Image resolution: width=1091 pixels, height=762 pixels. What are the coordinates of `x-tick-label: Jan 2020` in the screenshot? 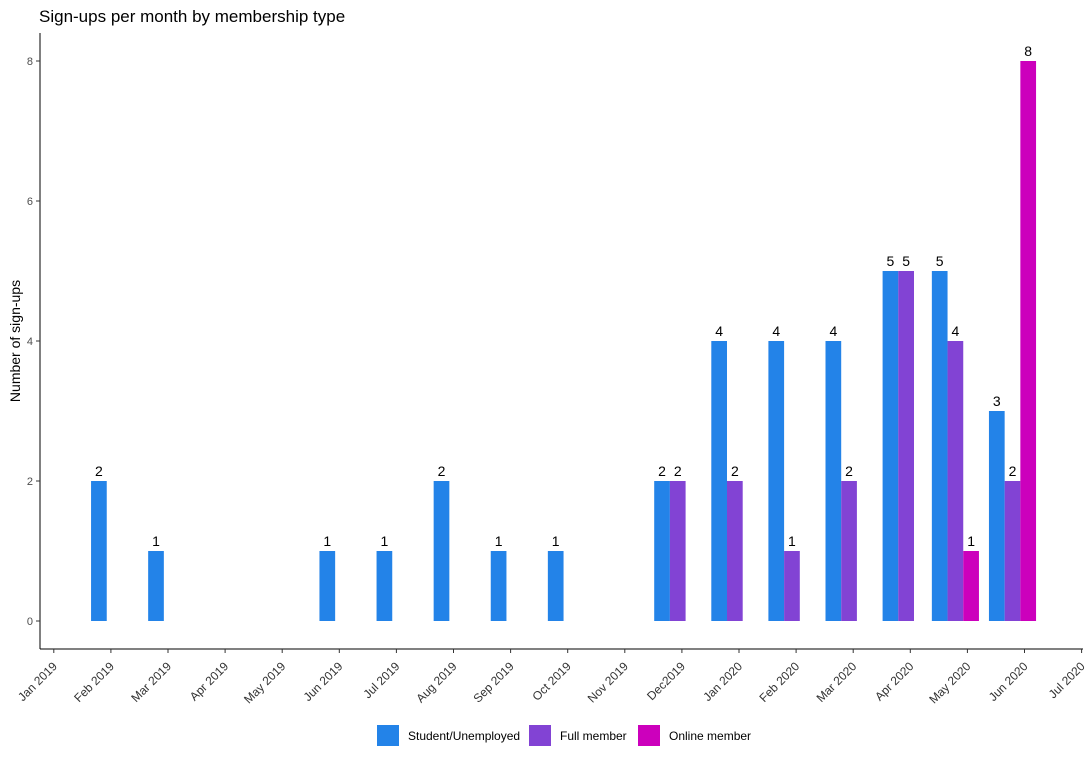 It's located at (722, 681).